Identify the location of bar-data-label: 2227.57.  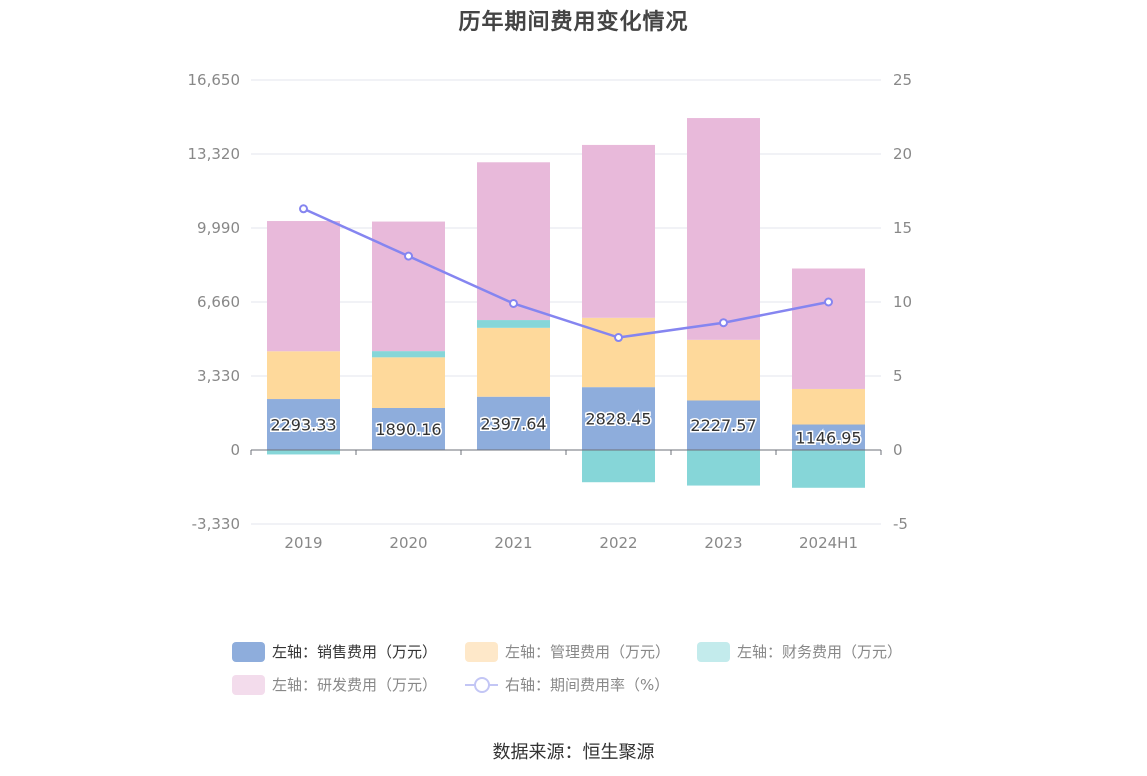
(723, 425).